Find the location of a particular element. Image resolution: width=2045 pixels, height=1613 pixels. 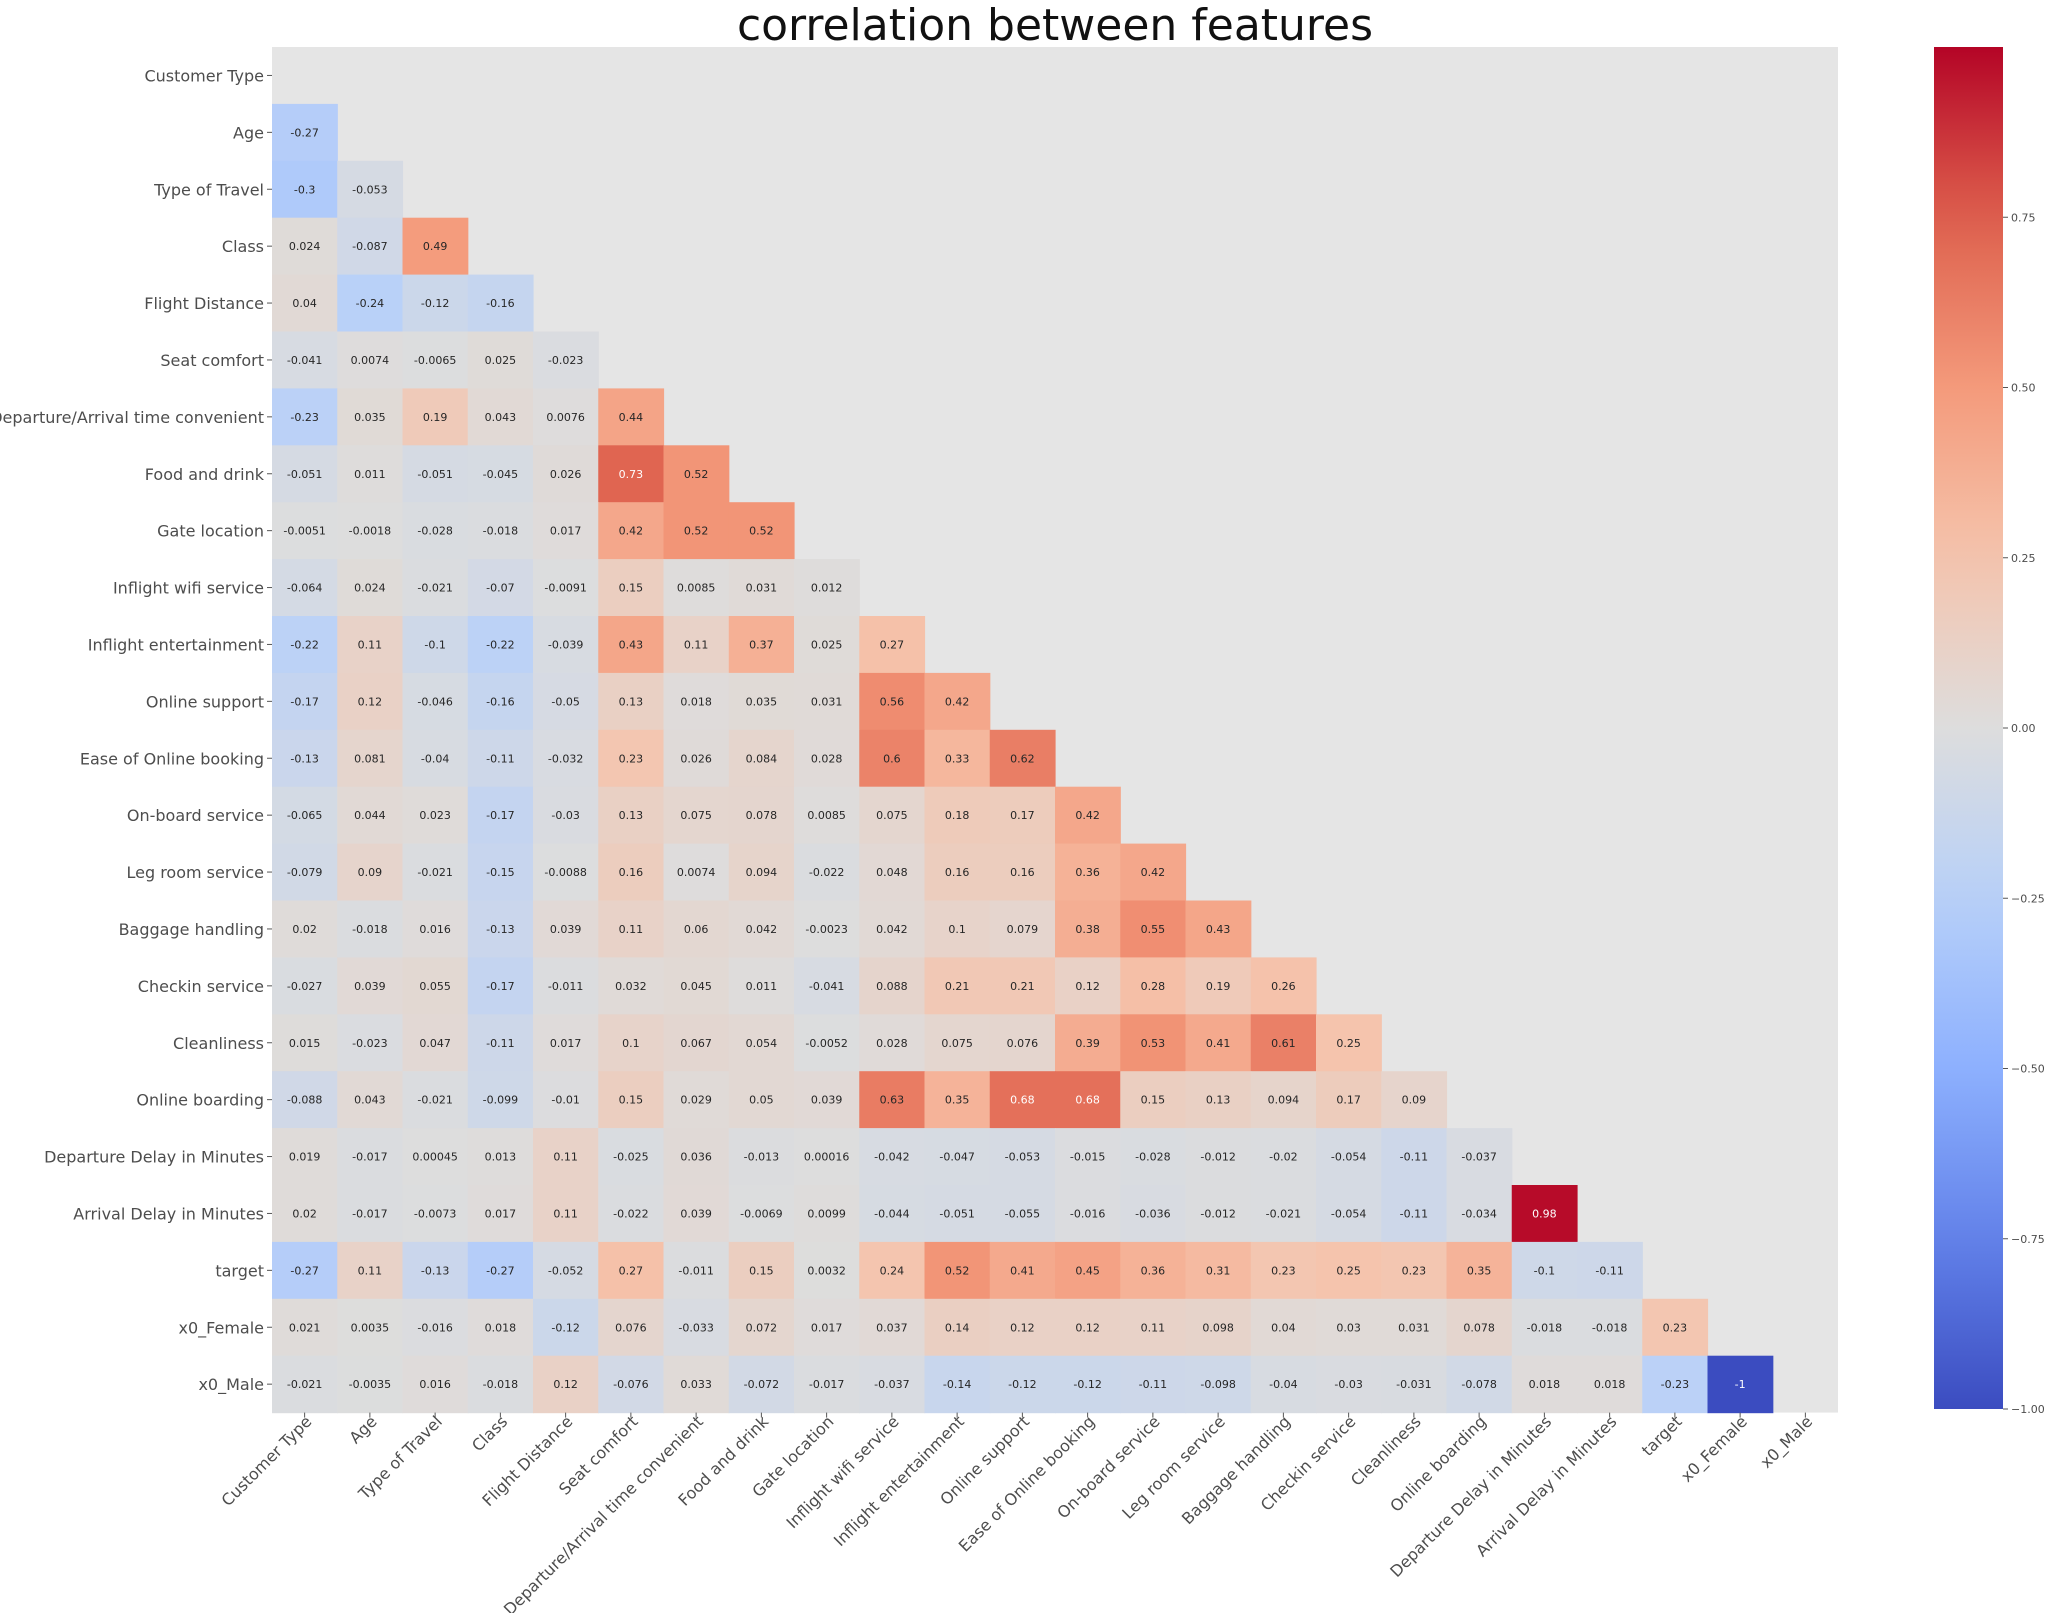

cell-annotation: -0.04 is located at coordinates (1283, 1384).